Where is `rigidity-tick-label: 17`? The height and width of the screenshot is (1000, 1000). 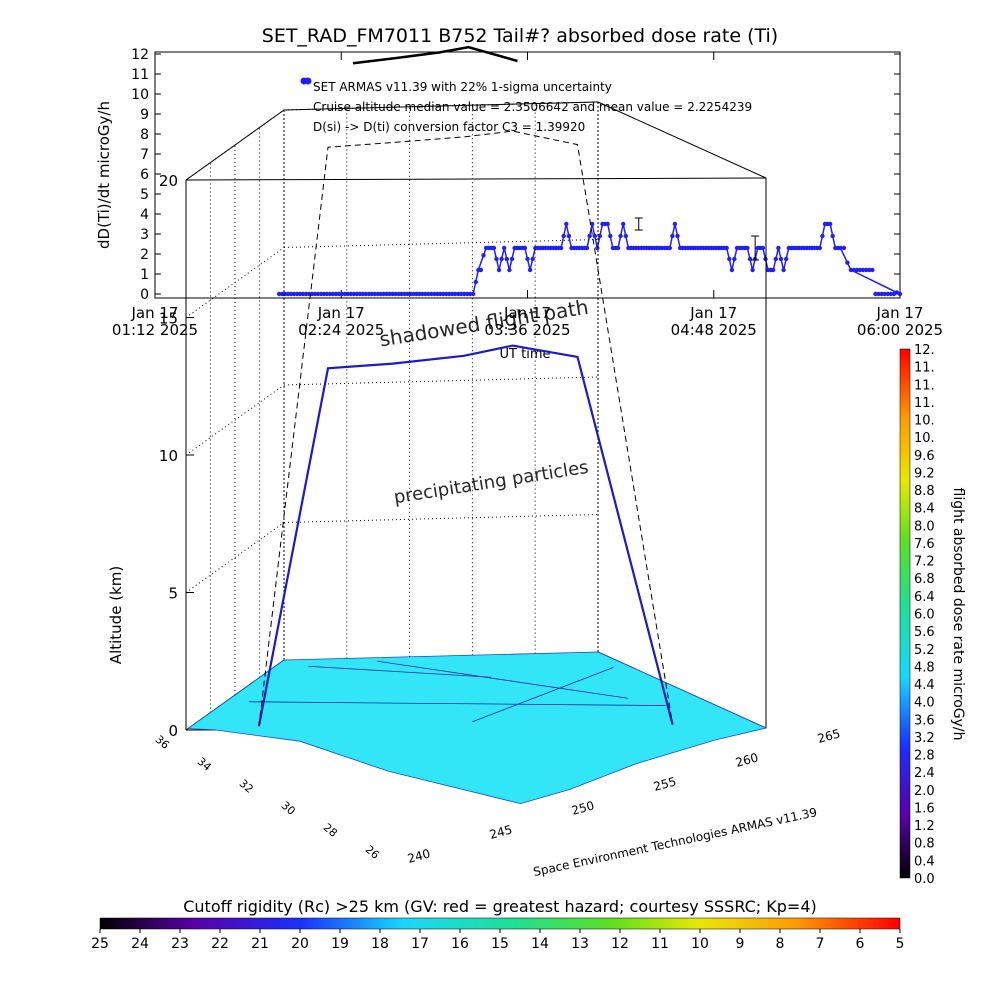
rigidity-tick-label: 17 is located at coordinates (420, 944).